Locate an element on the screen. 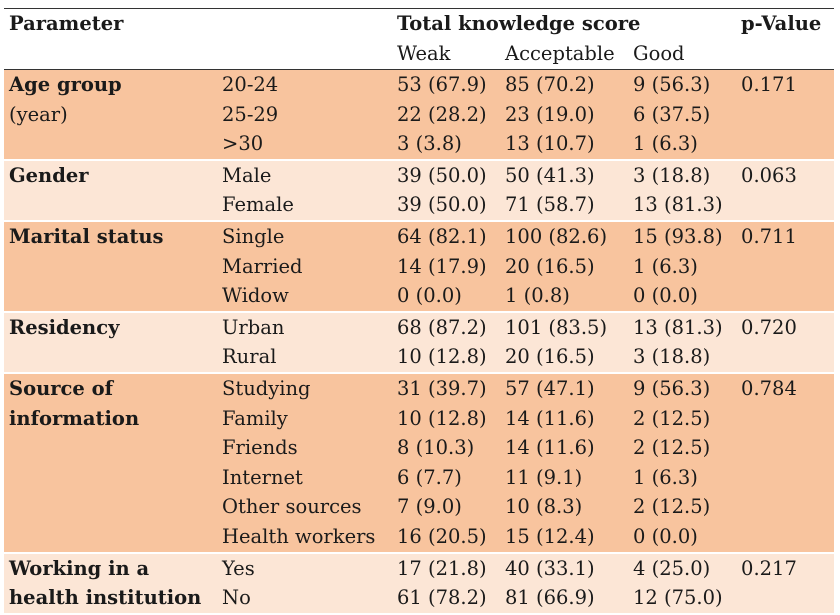 Image resolution: width=840 pixels, height=615 pixels. header-p-value: p-Value is located at coordinates (785, 23).